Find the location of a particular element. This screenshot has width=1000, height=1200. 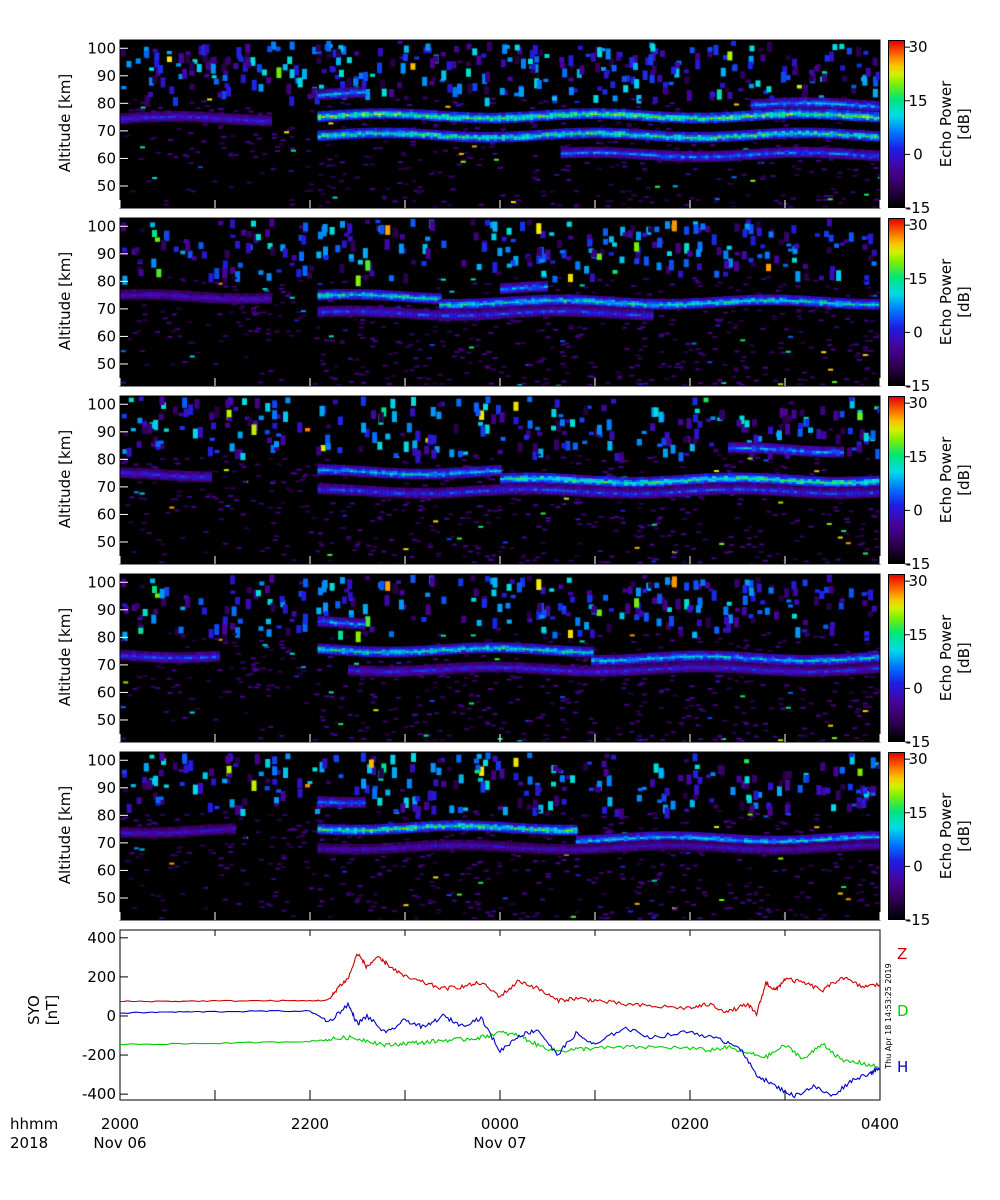

x-tick-date-0: Nov 06 is located at coordinates (120, 1143).